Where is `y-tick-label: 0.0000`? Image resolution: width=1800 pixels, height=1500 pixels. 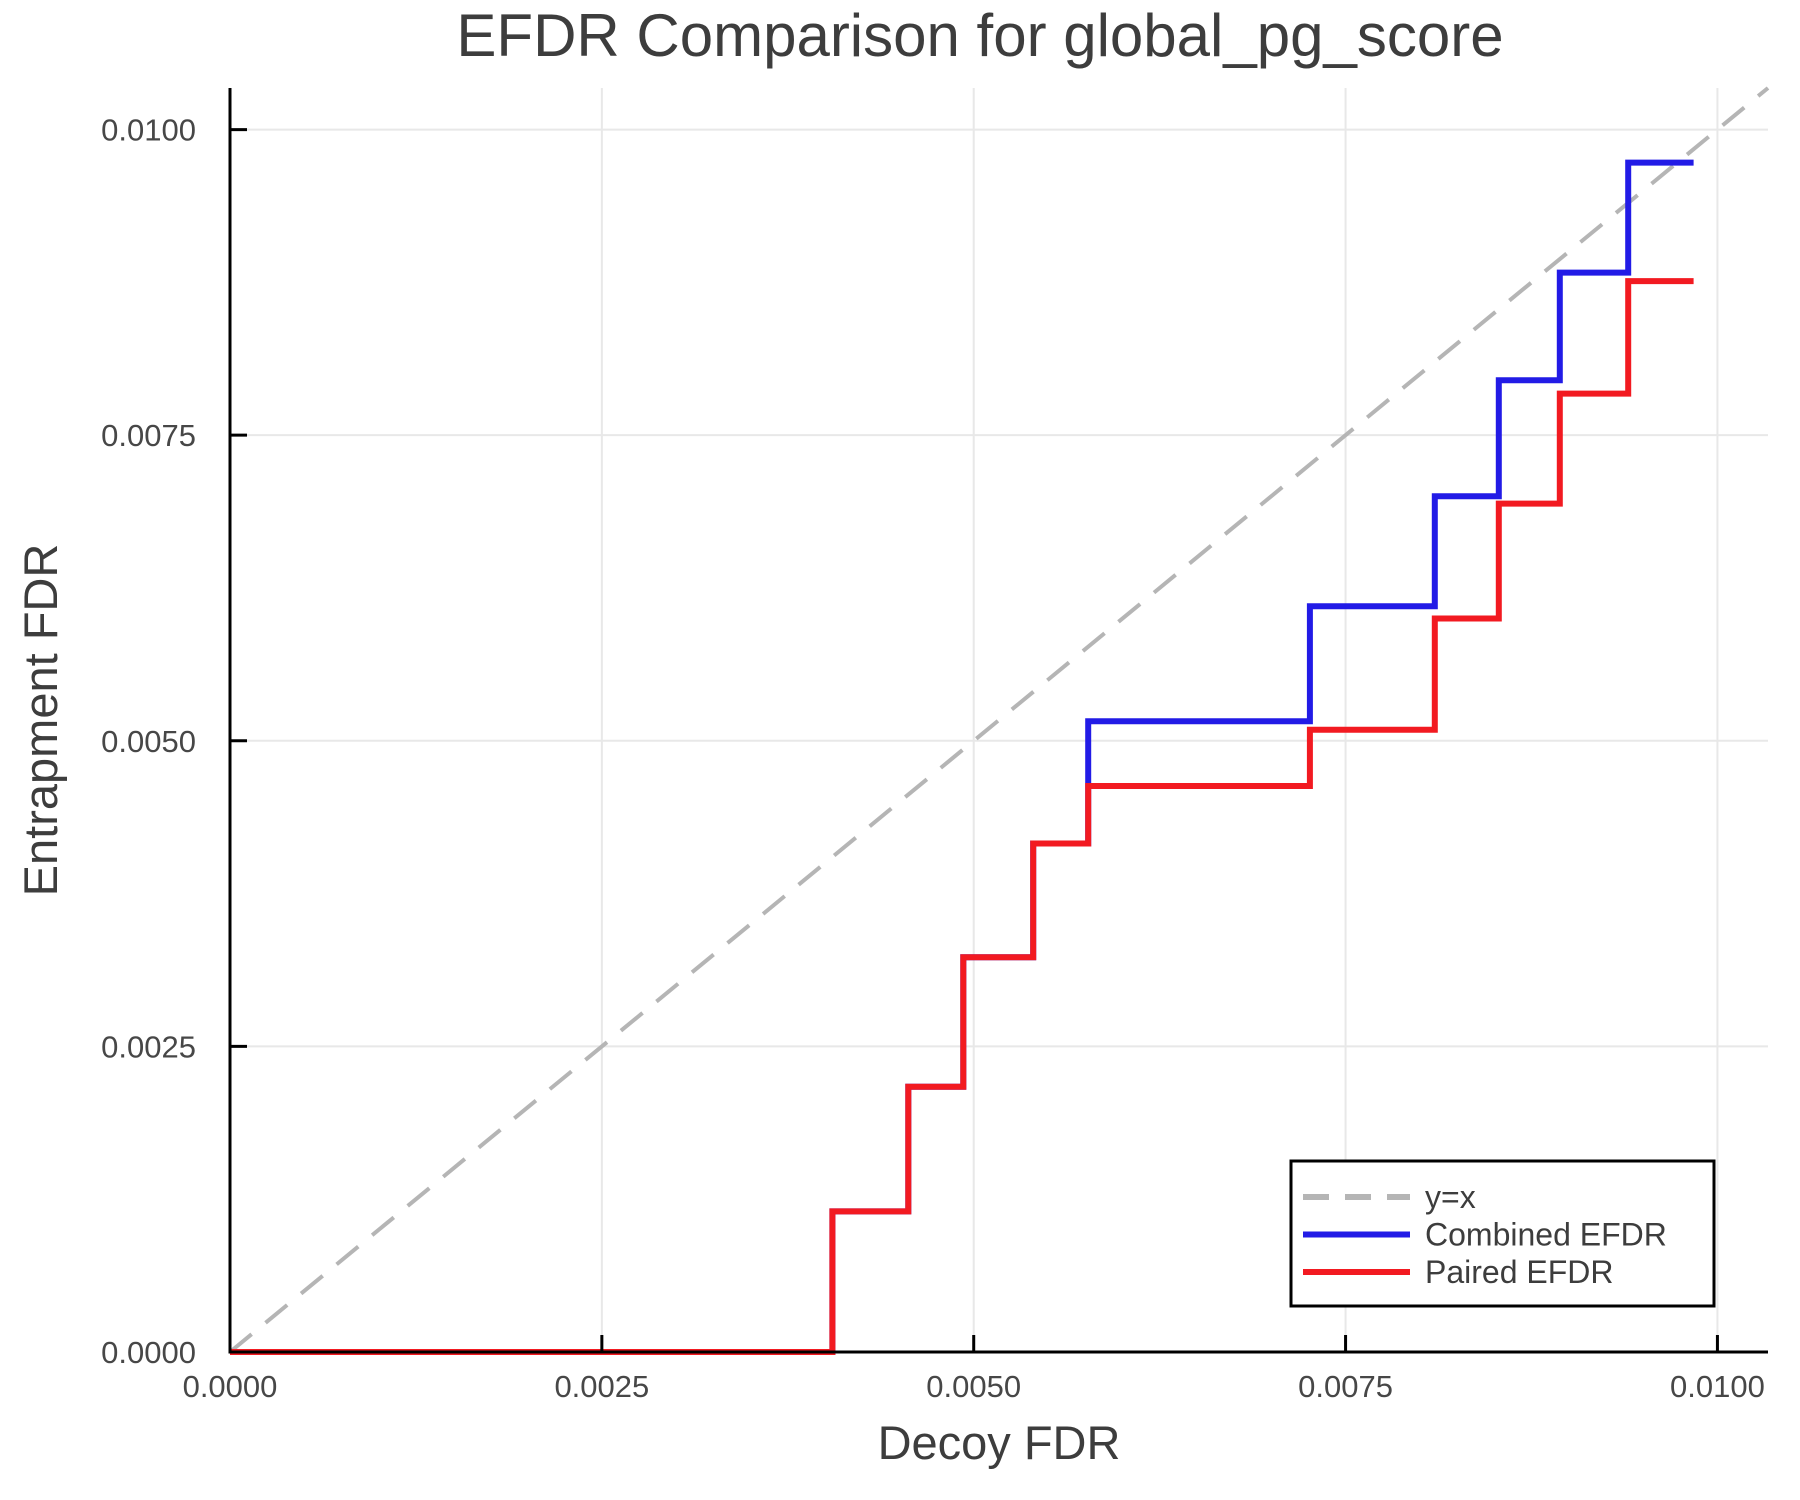 y-tick-label: 0.0000 is located at coordinates (148, 1352).